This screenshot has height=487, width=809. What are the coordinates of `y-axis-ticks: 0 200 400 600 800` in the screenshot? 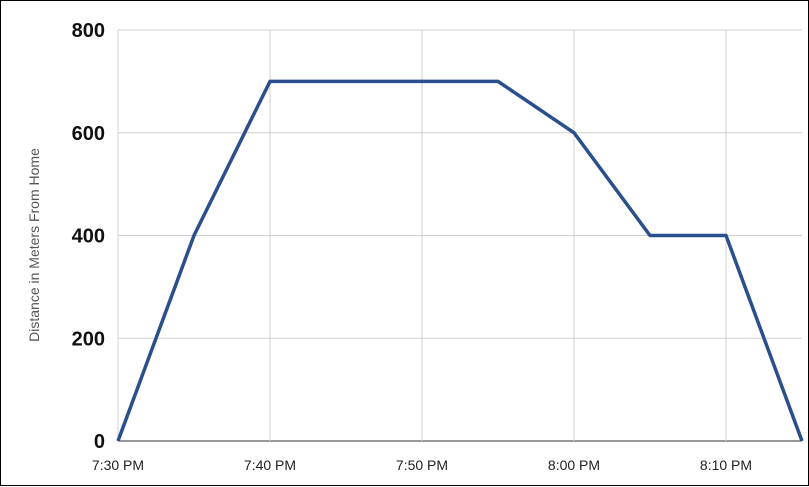 It's located at (88, 236).